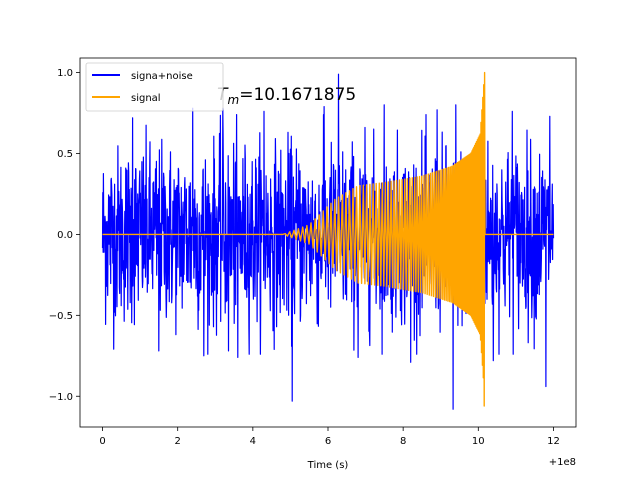 The image size is (640, 480). I want to click on legend: signa+noise signal, so click(154, 87).